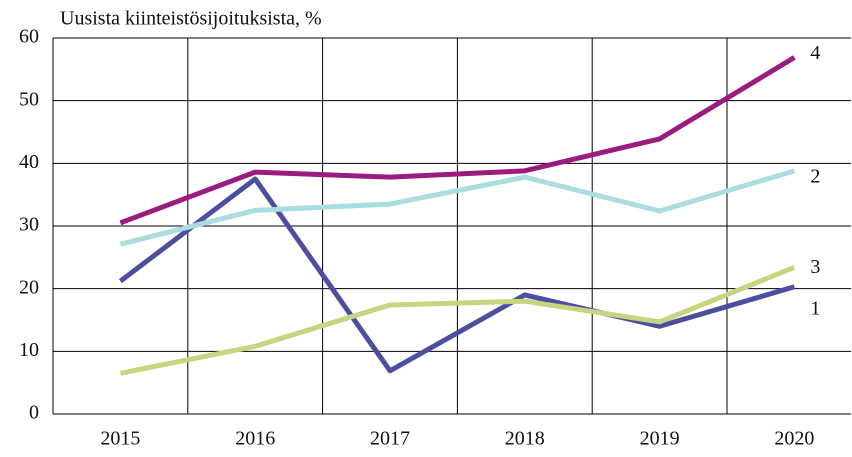  I want to click on series-line, so click(457, 207).